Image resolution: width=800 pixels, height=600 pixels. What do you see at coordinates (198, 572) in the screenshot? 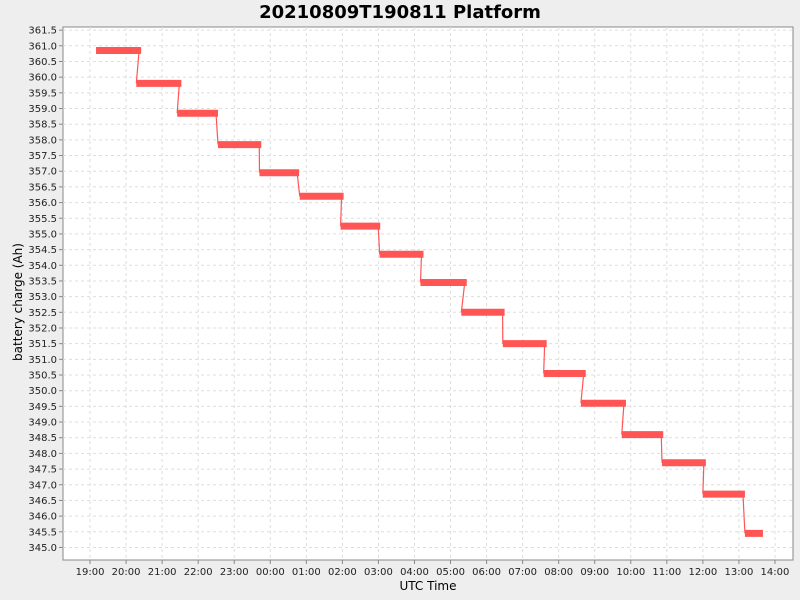
I see `x-tick-label: 22:00` at bounding box center [198, 572].